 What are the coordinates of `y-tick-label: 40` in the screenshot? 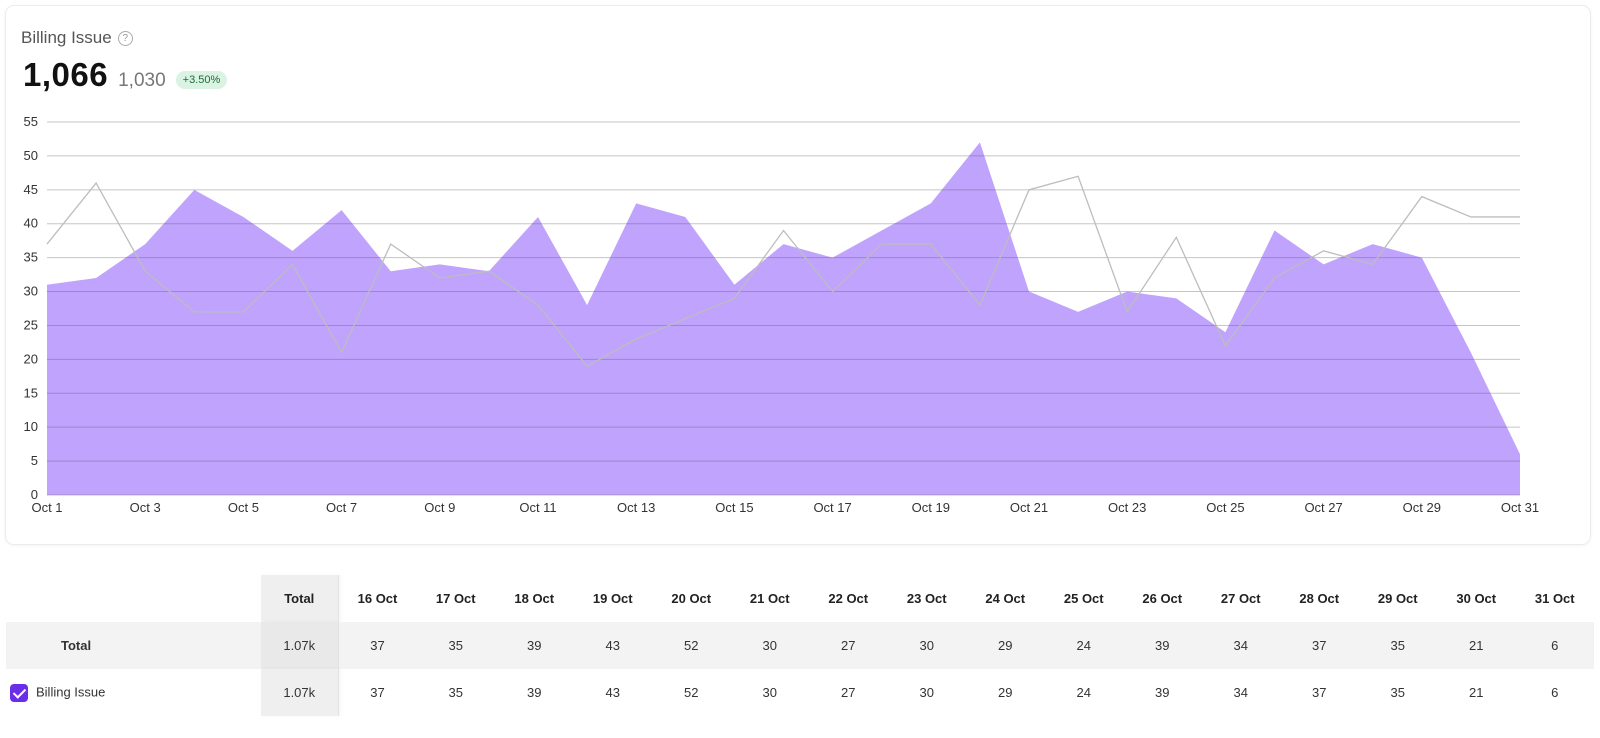 It's located at (31, 223).